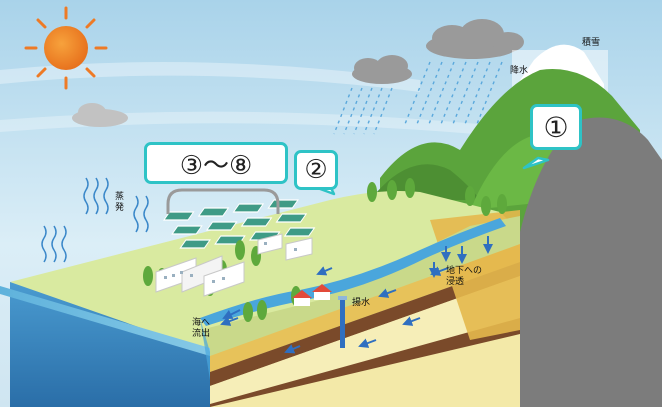 The image size is (662, 407). What do you see at coordinates (95, 220) in the screenshot?
I see `evaporation-icon` at bounding box center [95, 220].